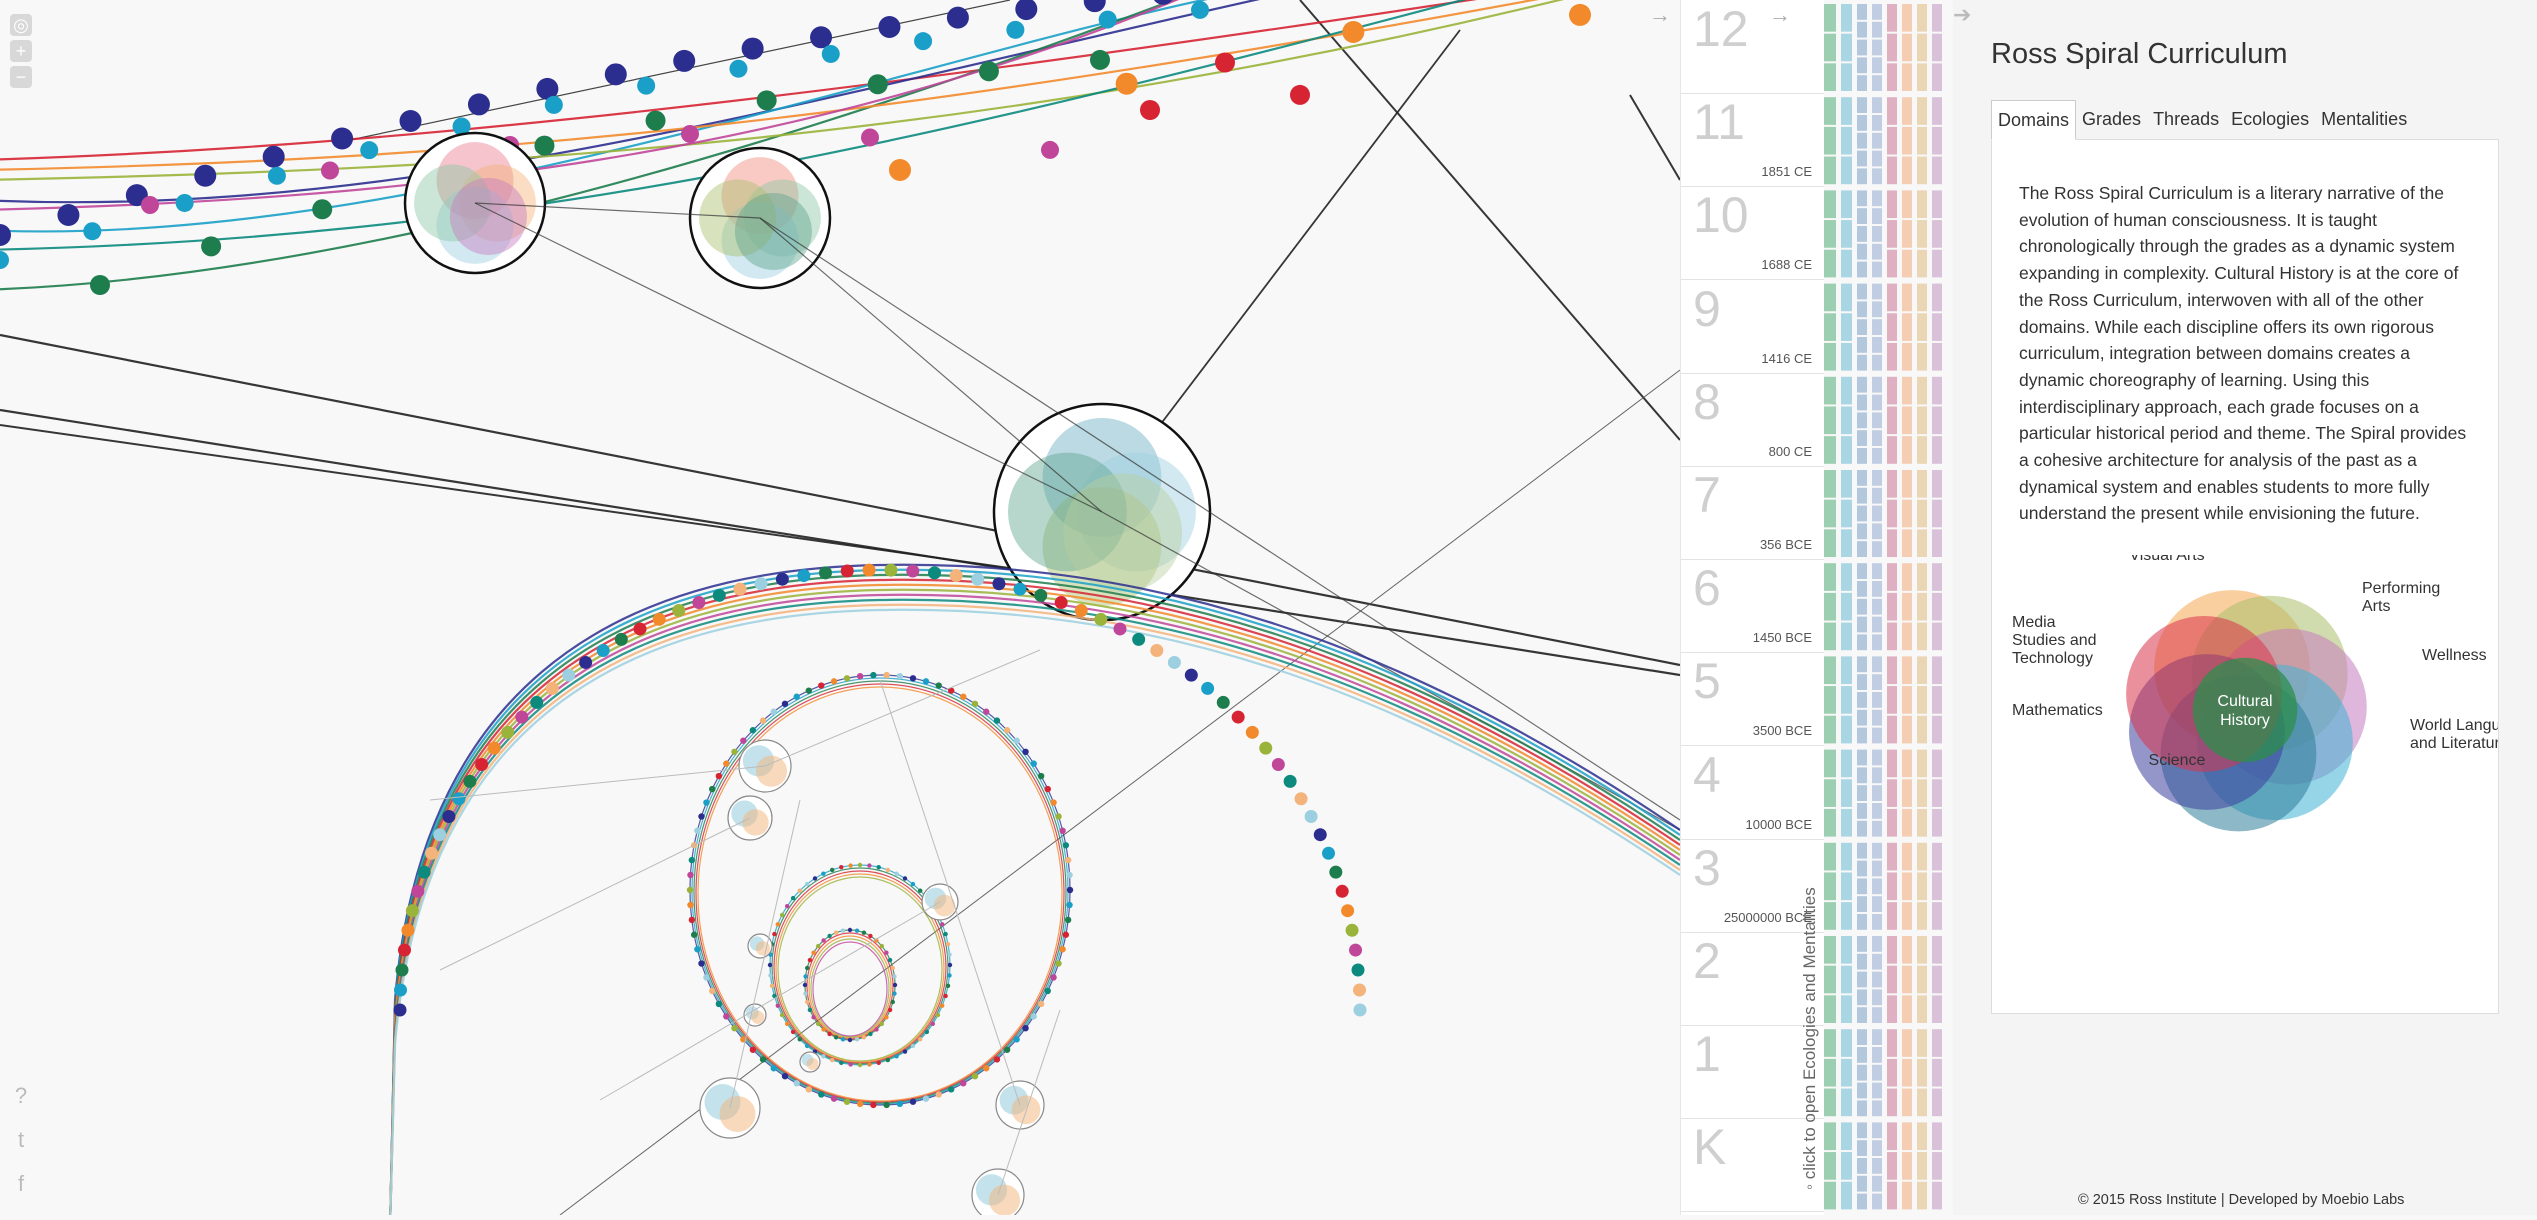  What do you see at coordinates (1752, 420) in the screenshot?
I see `grade-row: 8 800 CE` at bounding box center [1752, 420].